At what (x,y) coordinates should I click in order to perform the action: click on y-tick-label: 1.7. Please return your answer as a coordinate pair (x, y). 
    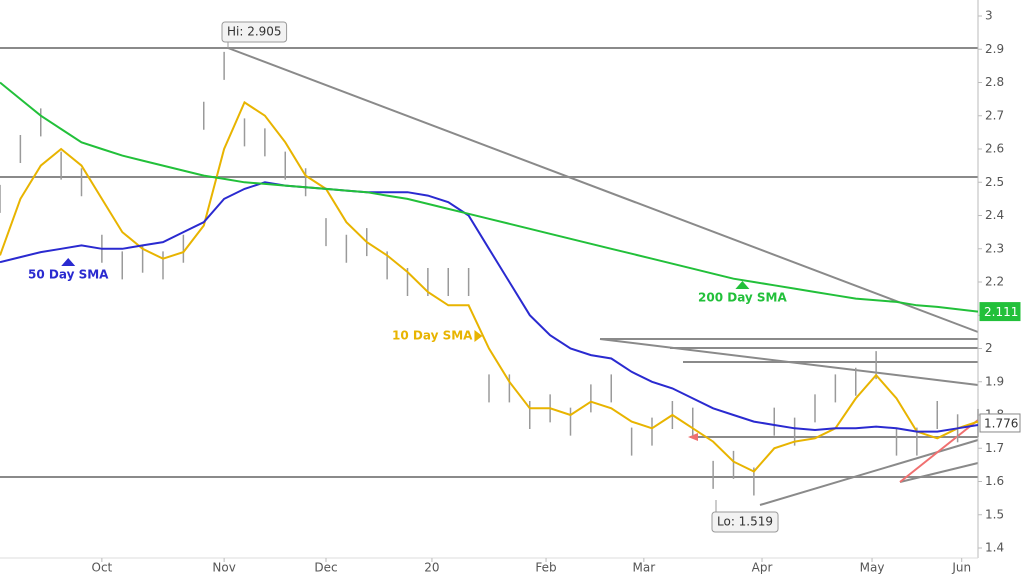
    Looking at the image, I should click on (994, 448).